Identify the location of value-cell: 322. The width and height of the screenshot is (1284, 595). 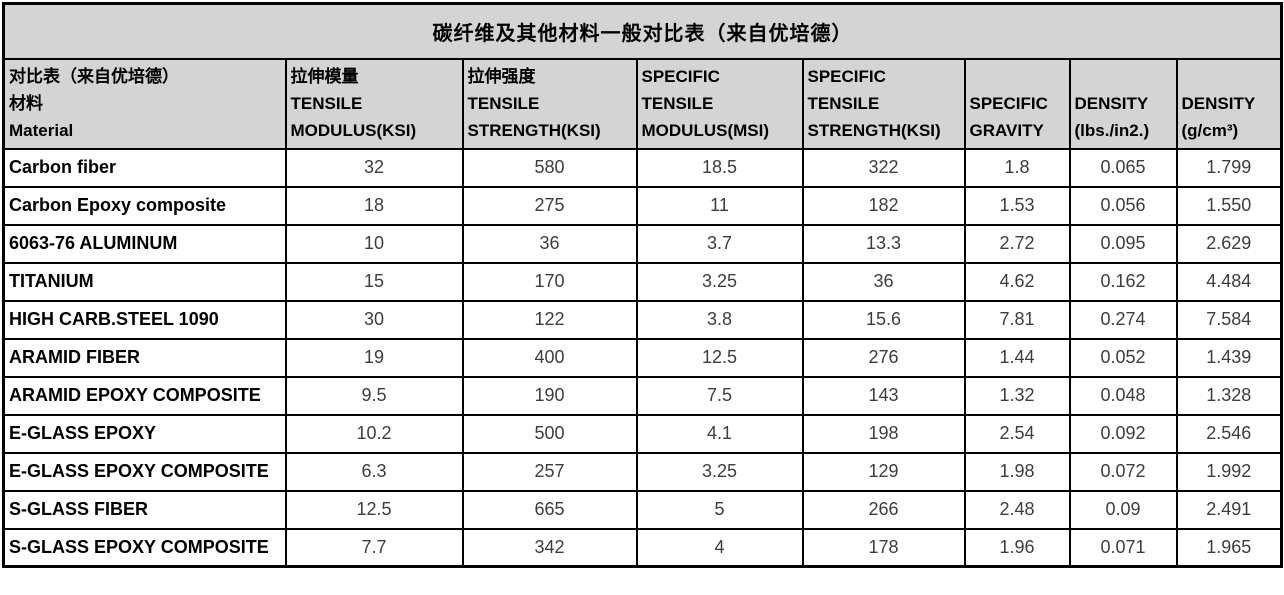
(883, 167).